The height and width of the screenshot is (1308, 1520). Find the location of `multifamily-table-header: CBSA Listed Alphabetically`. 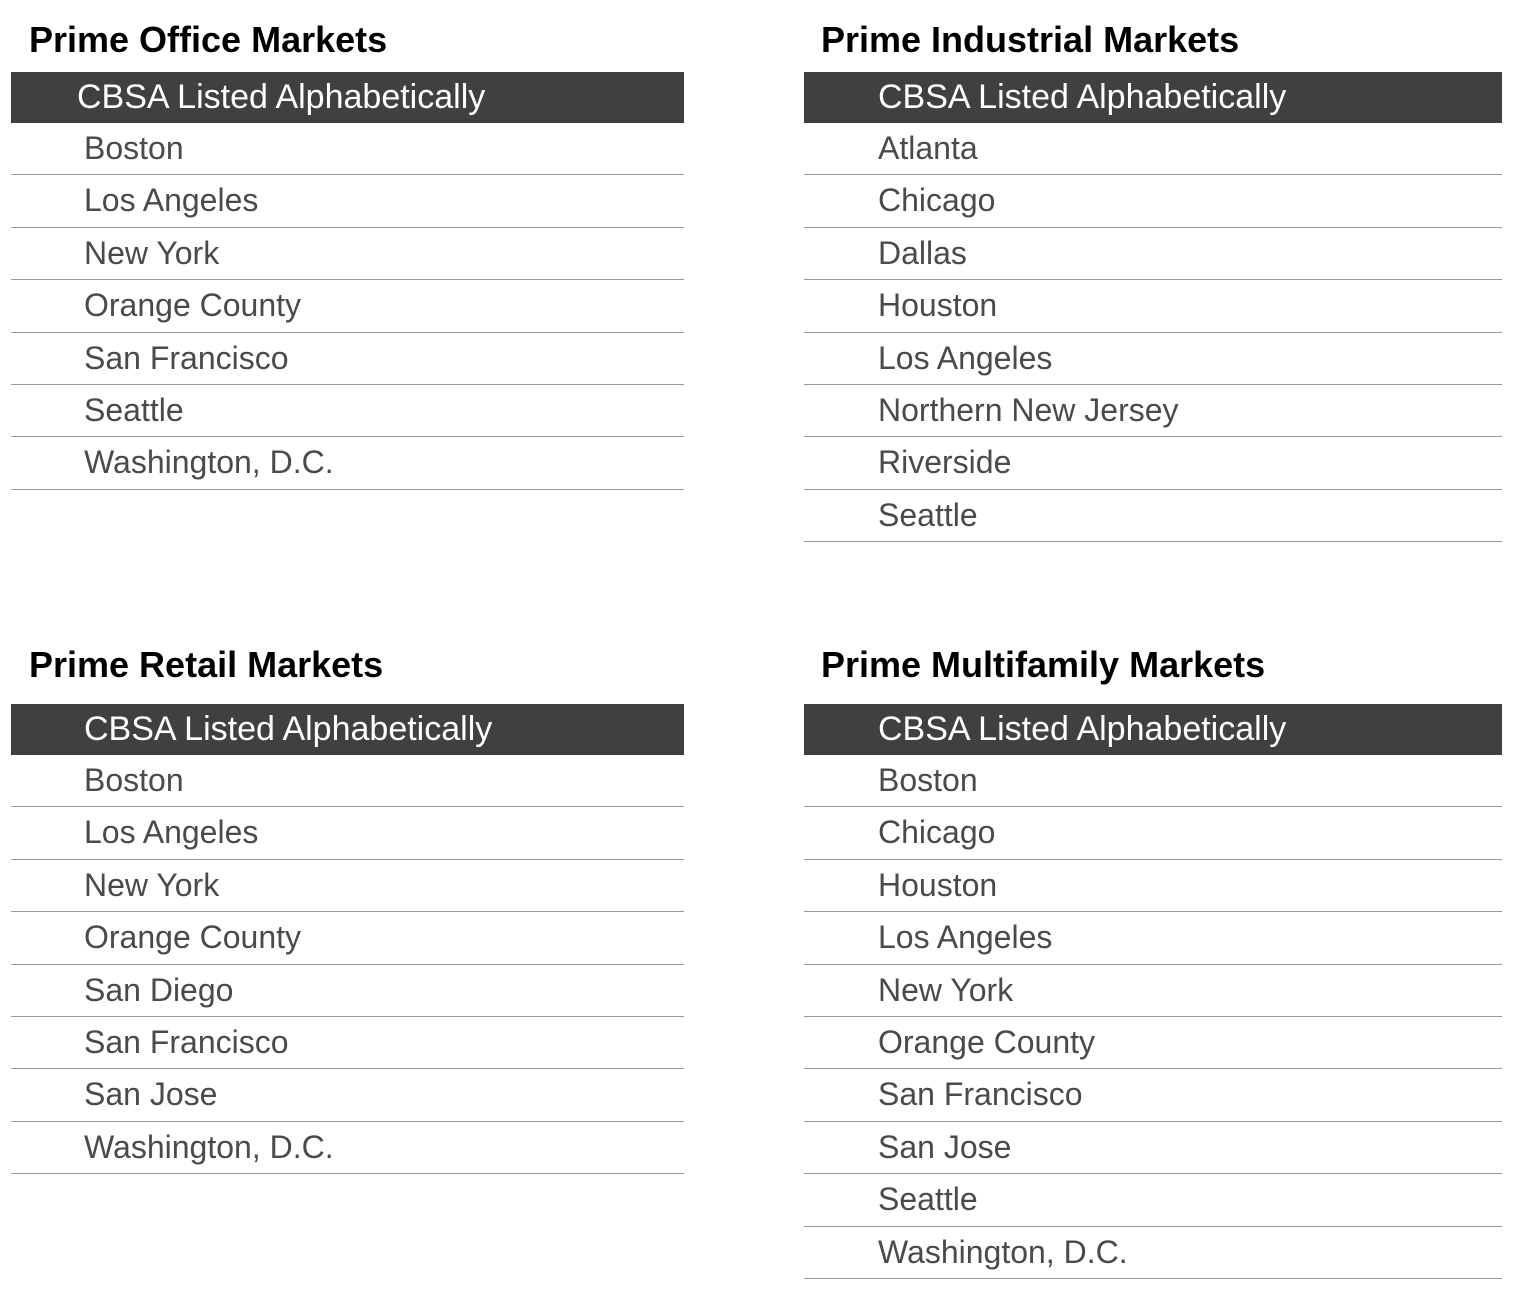

multifamily-table-header: CBSA Listed Alphabetically is located at coordinates (1153, 729).